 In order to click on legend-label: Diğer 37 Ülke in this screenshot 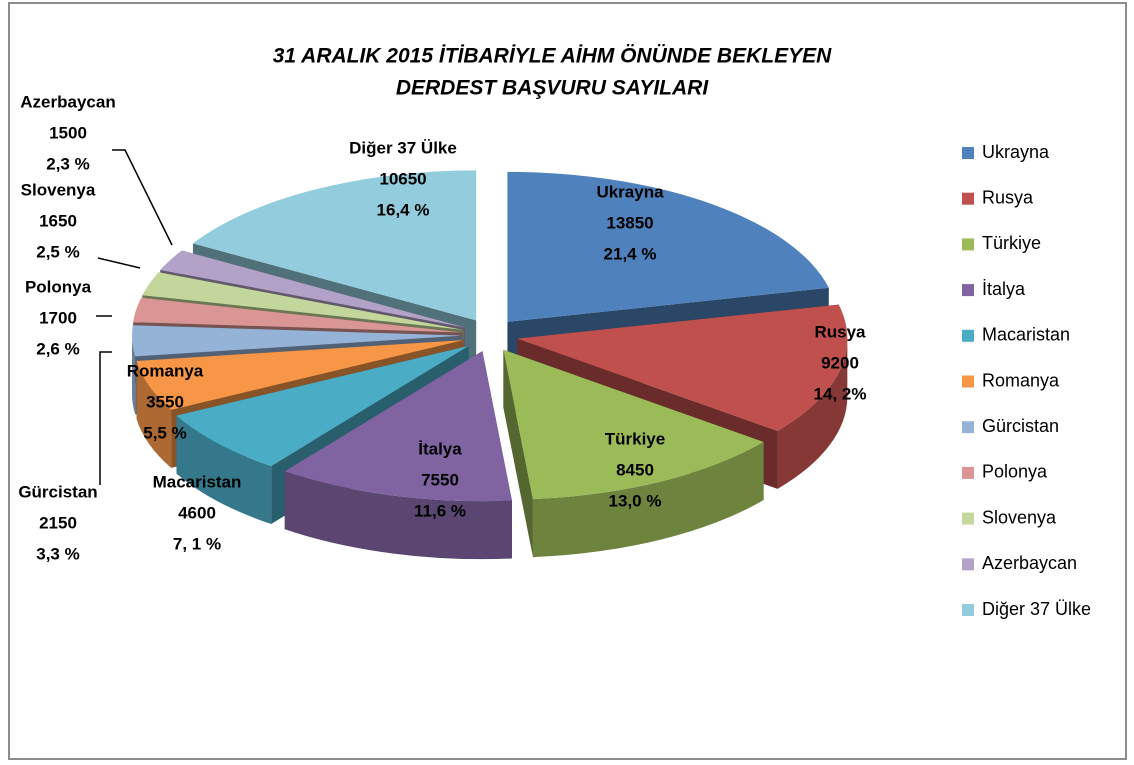, I will do `click(1036, 609)`.